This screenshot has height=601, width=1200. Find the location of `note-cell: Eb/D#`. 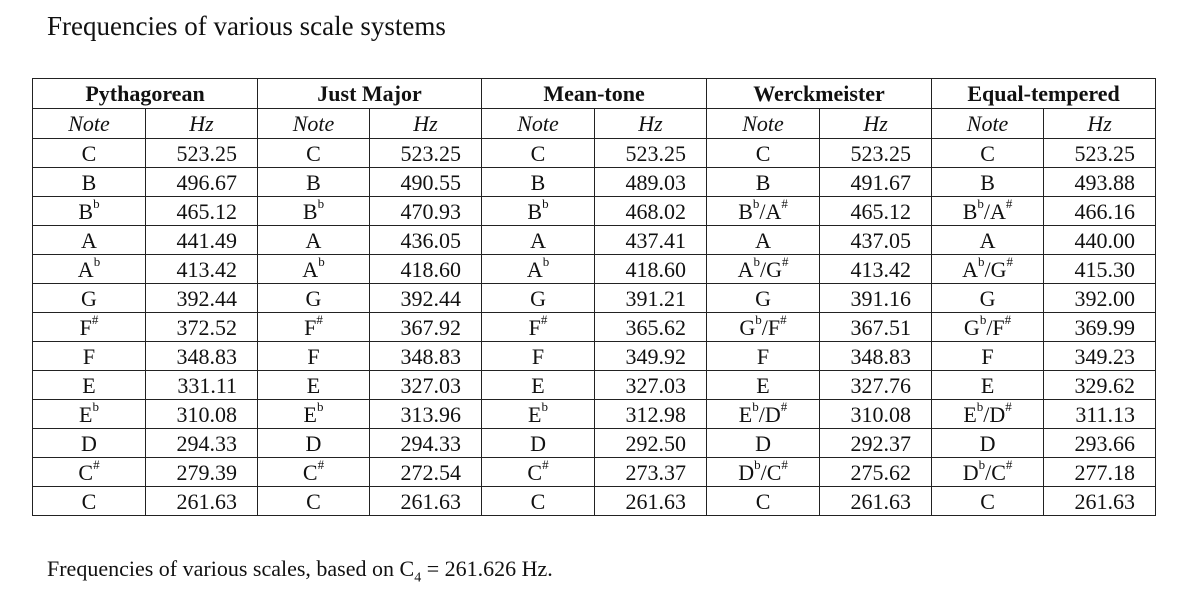

note-cell: Eb/D# is located at coordinates (988, 414).